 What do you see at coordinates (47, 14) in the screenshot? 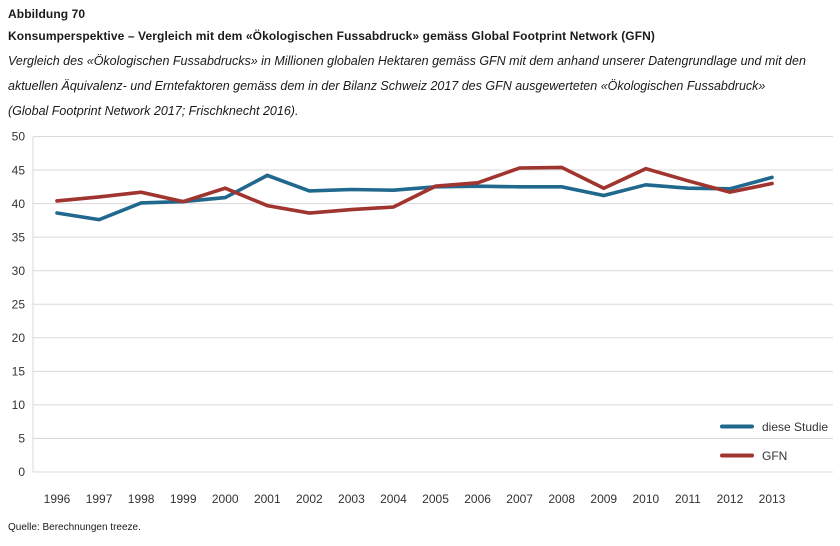
I see `figure-label: Abbildung 70` at bounding box center [47, 14].